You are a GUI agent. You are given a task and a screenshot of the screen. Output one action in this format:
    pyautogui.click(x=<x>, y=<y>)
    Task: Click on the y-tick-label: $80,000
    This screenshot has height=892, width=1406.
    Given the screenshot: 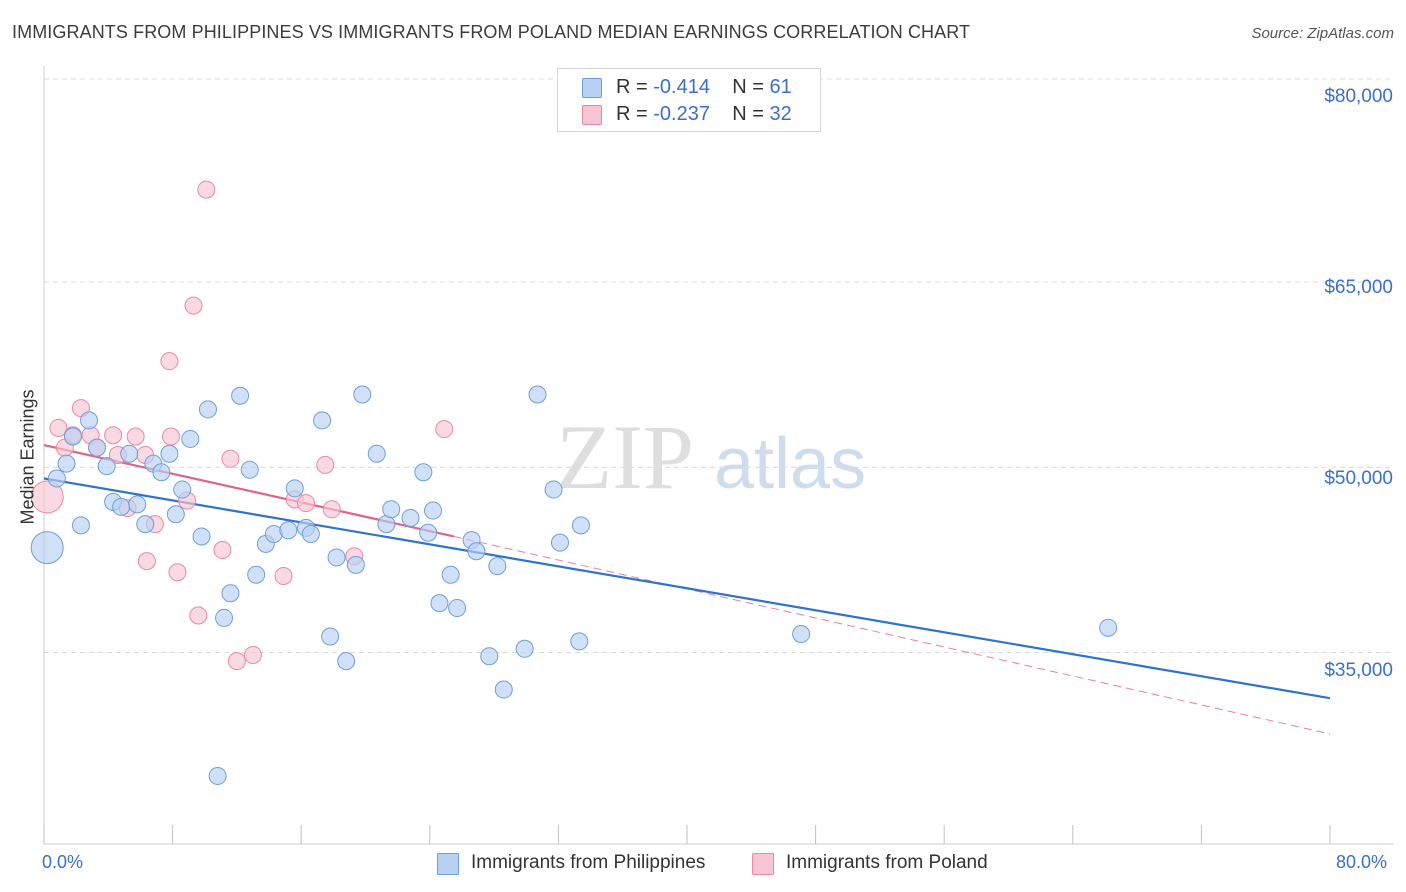 What is the action you would take?
    pyautogui.click(x=1358, y=96)
    